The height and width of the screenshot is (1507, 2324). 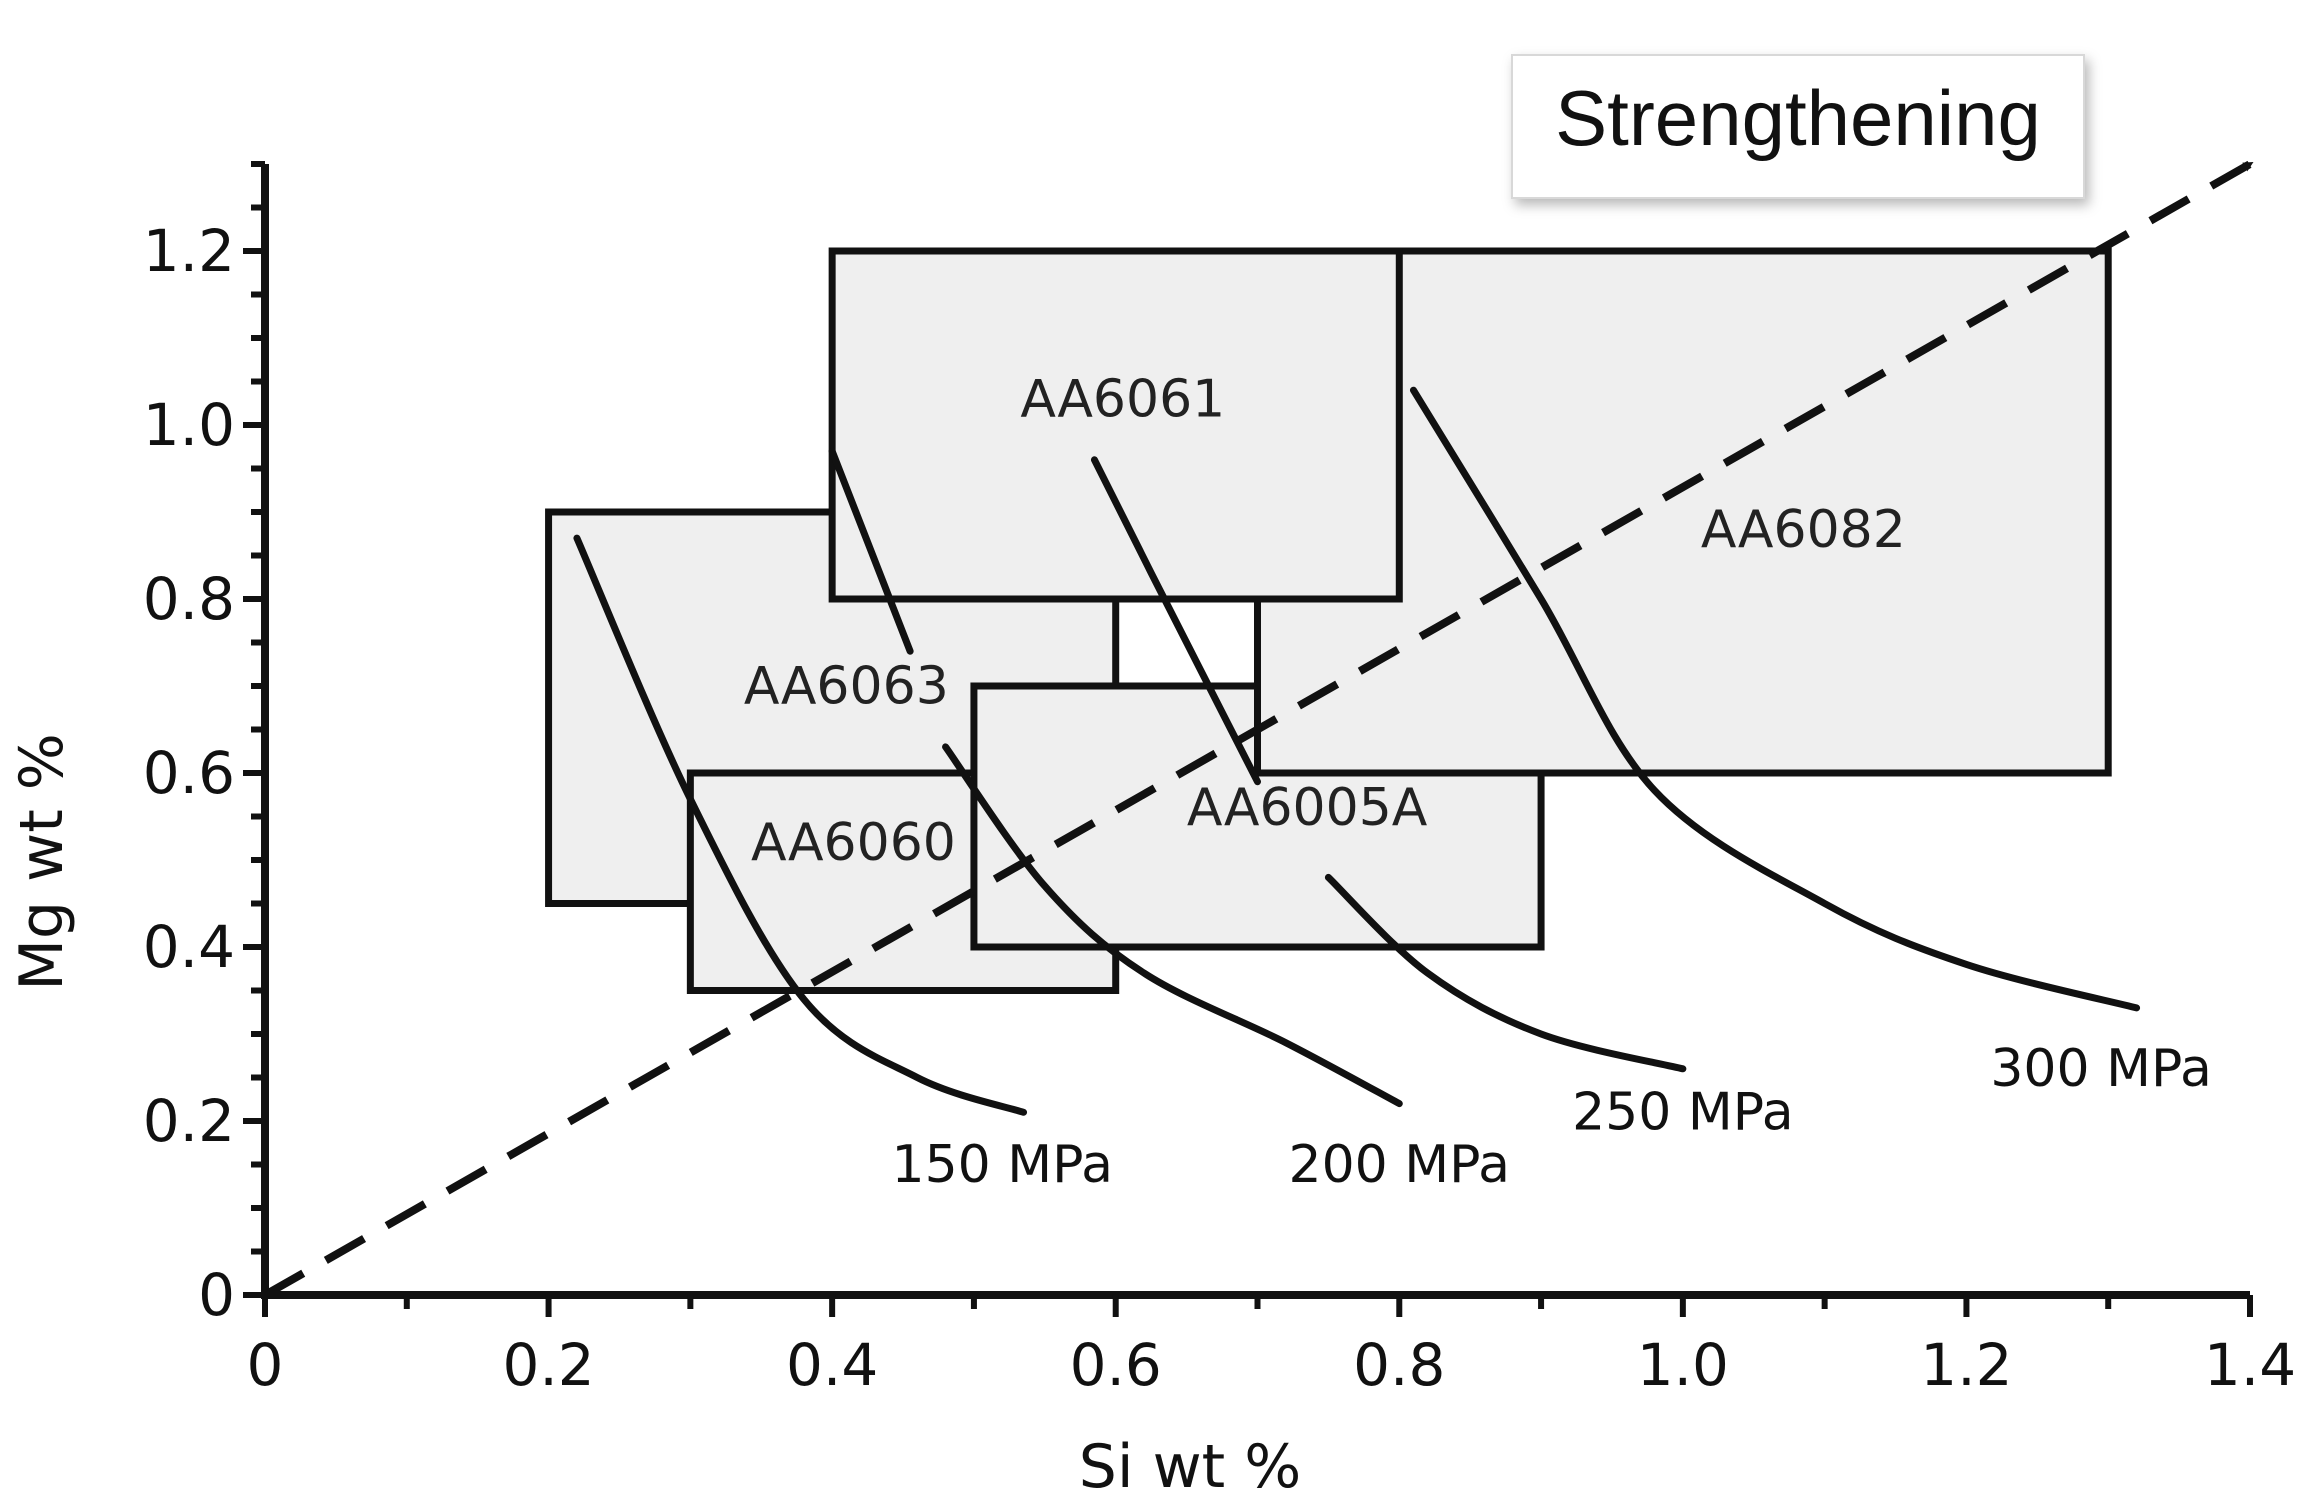 What do you see at coordinates (189, 947) in the screenshot?
I see `y-tick-label: 0.4` at bounding box center [189, 947].